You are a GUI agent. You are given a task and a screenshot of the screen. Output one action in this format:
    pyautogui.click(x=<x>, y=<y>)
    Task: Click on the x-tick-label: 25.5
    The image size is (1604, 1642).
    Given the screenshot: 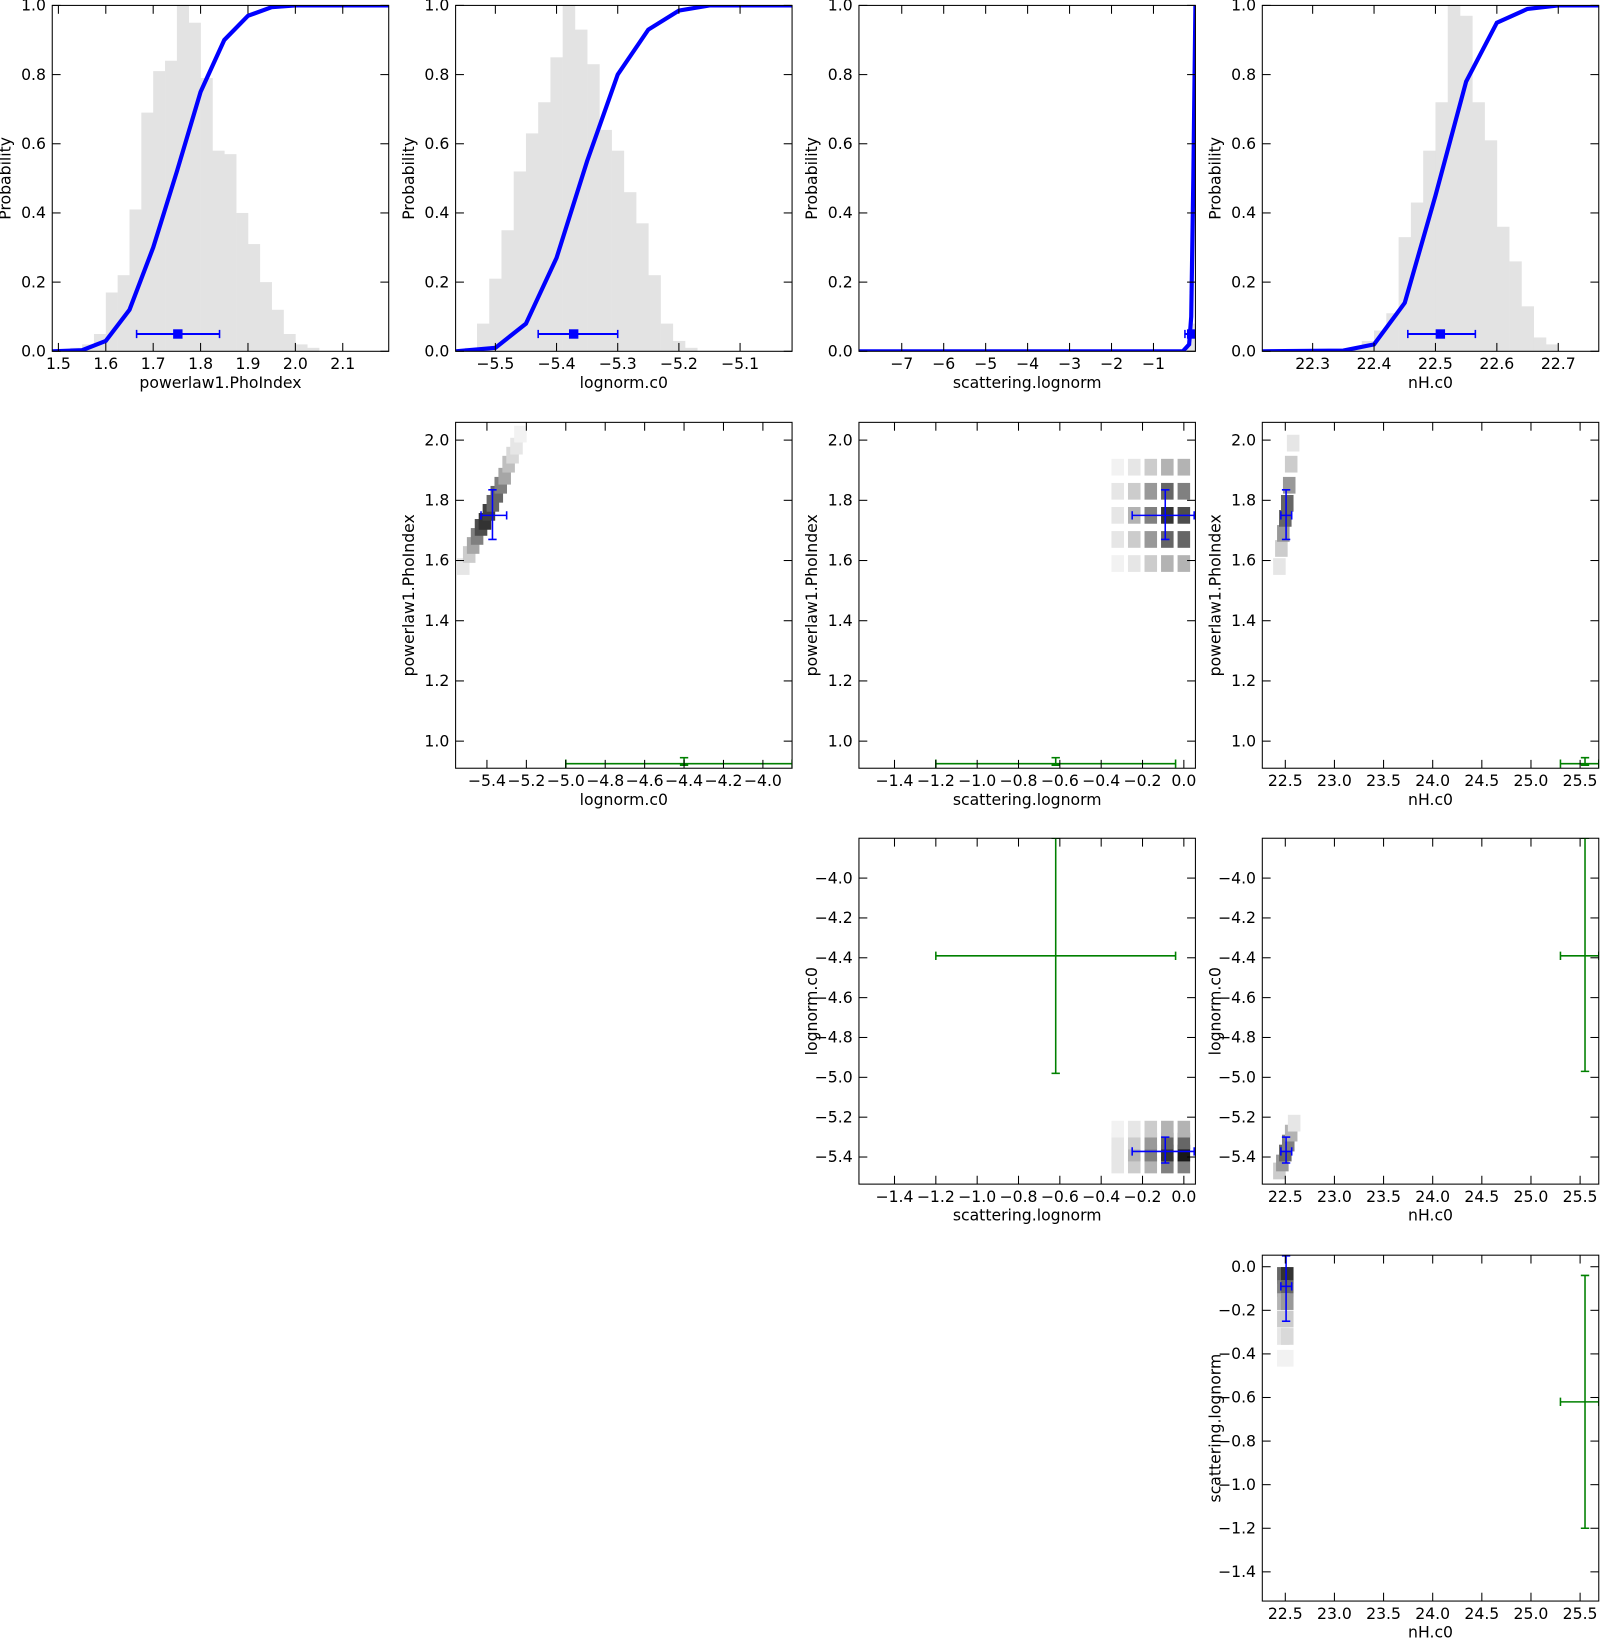 What is the action you would take?
    pyautogui.click(x=1580, y=1196)
    